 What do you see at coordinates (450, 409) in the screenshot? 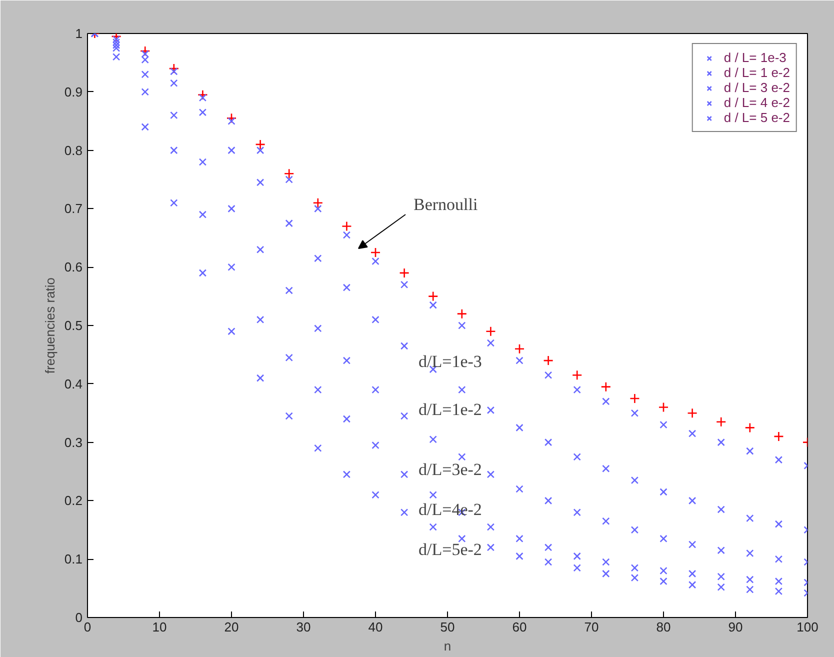
I see `annotation: d/L=1e-2` at bounding box center [450, 409].